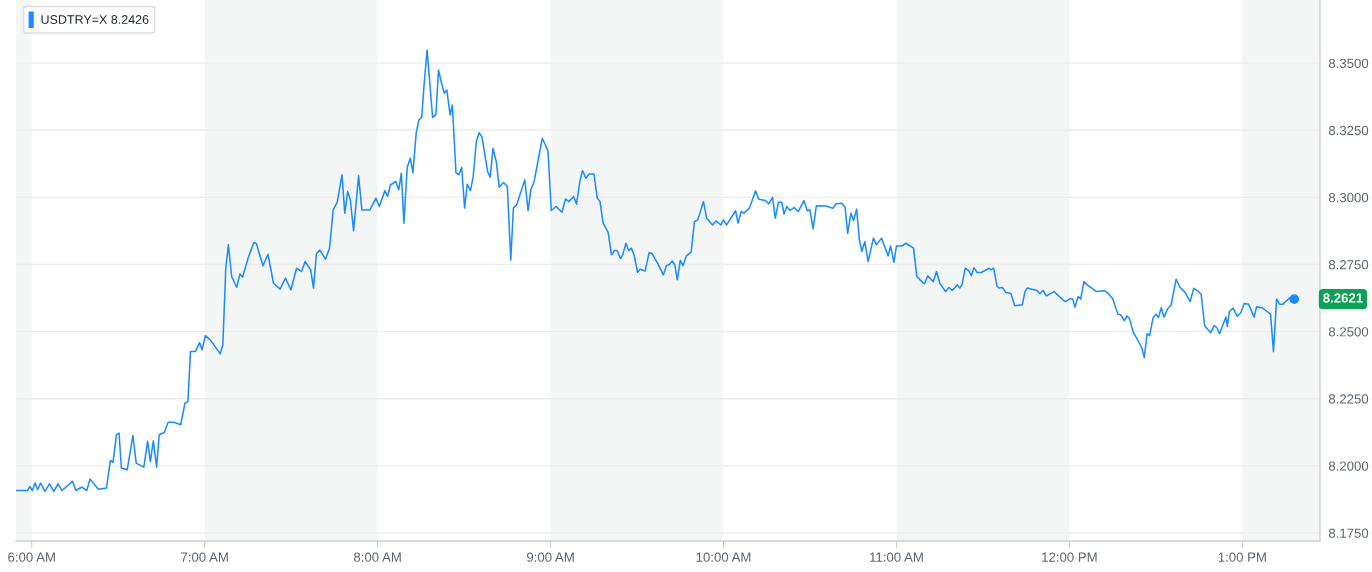 The image size is (1372, 572). Describe the element at coordinates (1348, 332) in the screenshot. I see `y-tick-label: 8.2500` at that location.